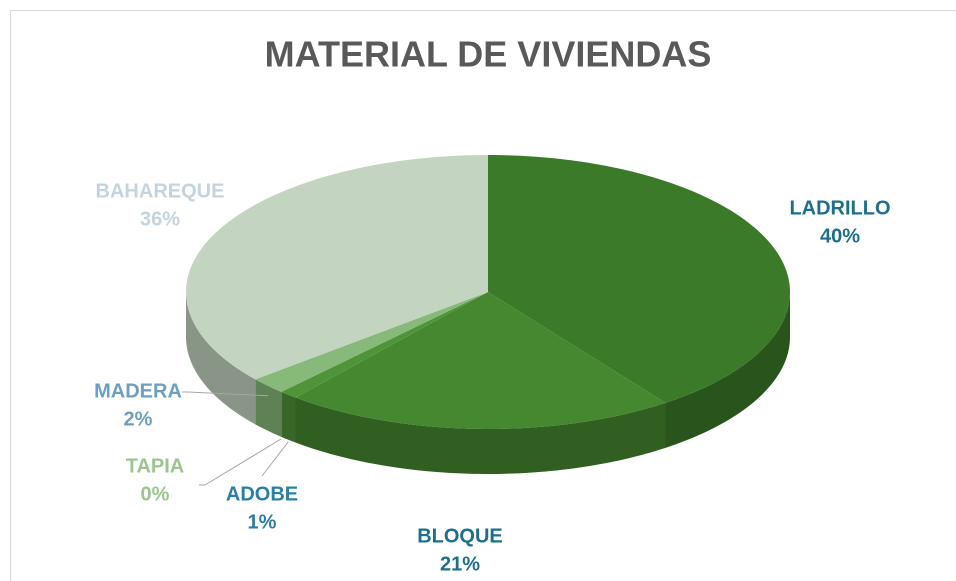  What do you see at coordinates (460, 536) in the screenshot?
I see `data-label-name: BLOQUE` at bounding box center [460, 536].